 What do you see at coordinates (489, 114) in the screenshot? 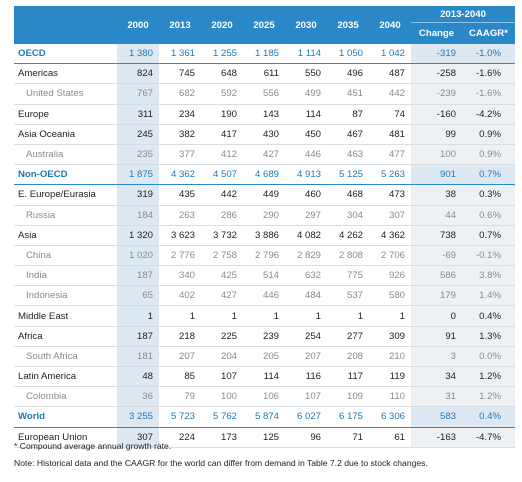
I see `cagr-cell: -4.2%` at bounding box center [489, 114].